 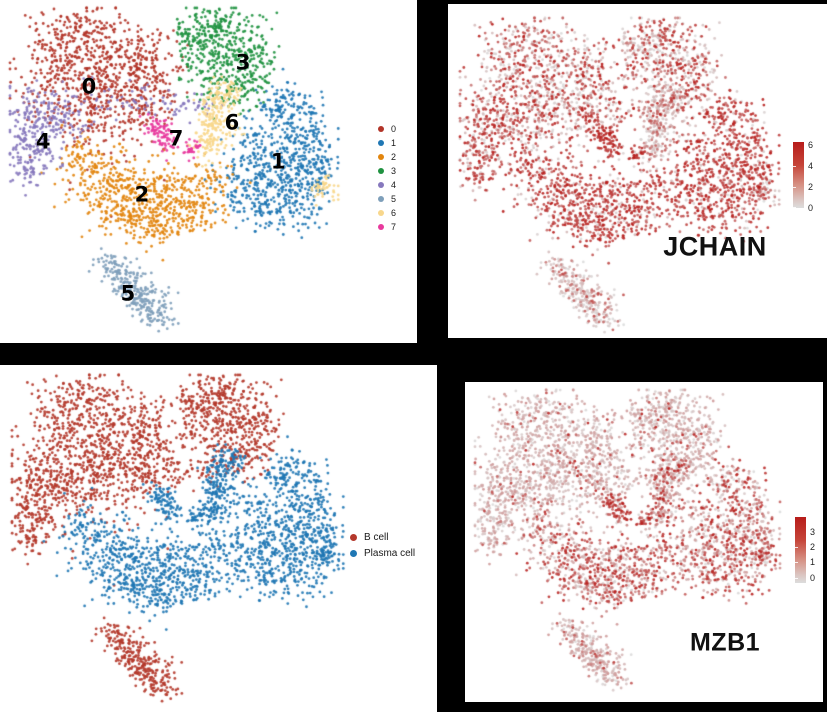 What do you see at coordinates (394, 129) in the screenshot?
I see `legend-label: 0` at bounding box center [394, 129].